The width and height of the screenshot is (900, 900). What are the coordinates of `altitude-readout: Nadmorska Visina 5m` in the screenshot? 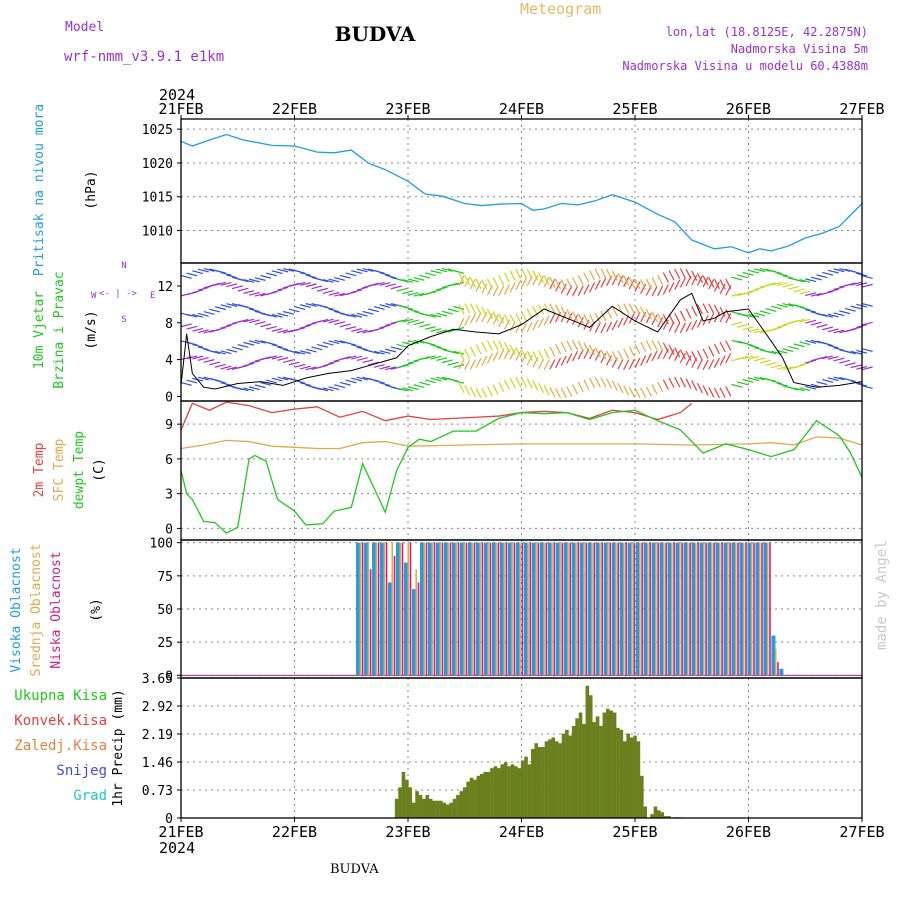 It's located at (799, 49).